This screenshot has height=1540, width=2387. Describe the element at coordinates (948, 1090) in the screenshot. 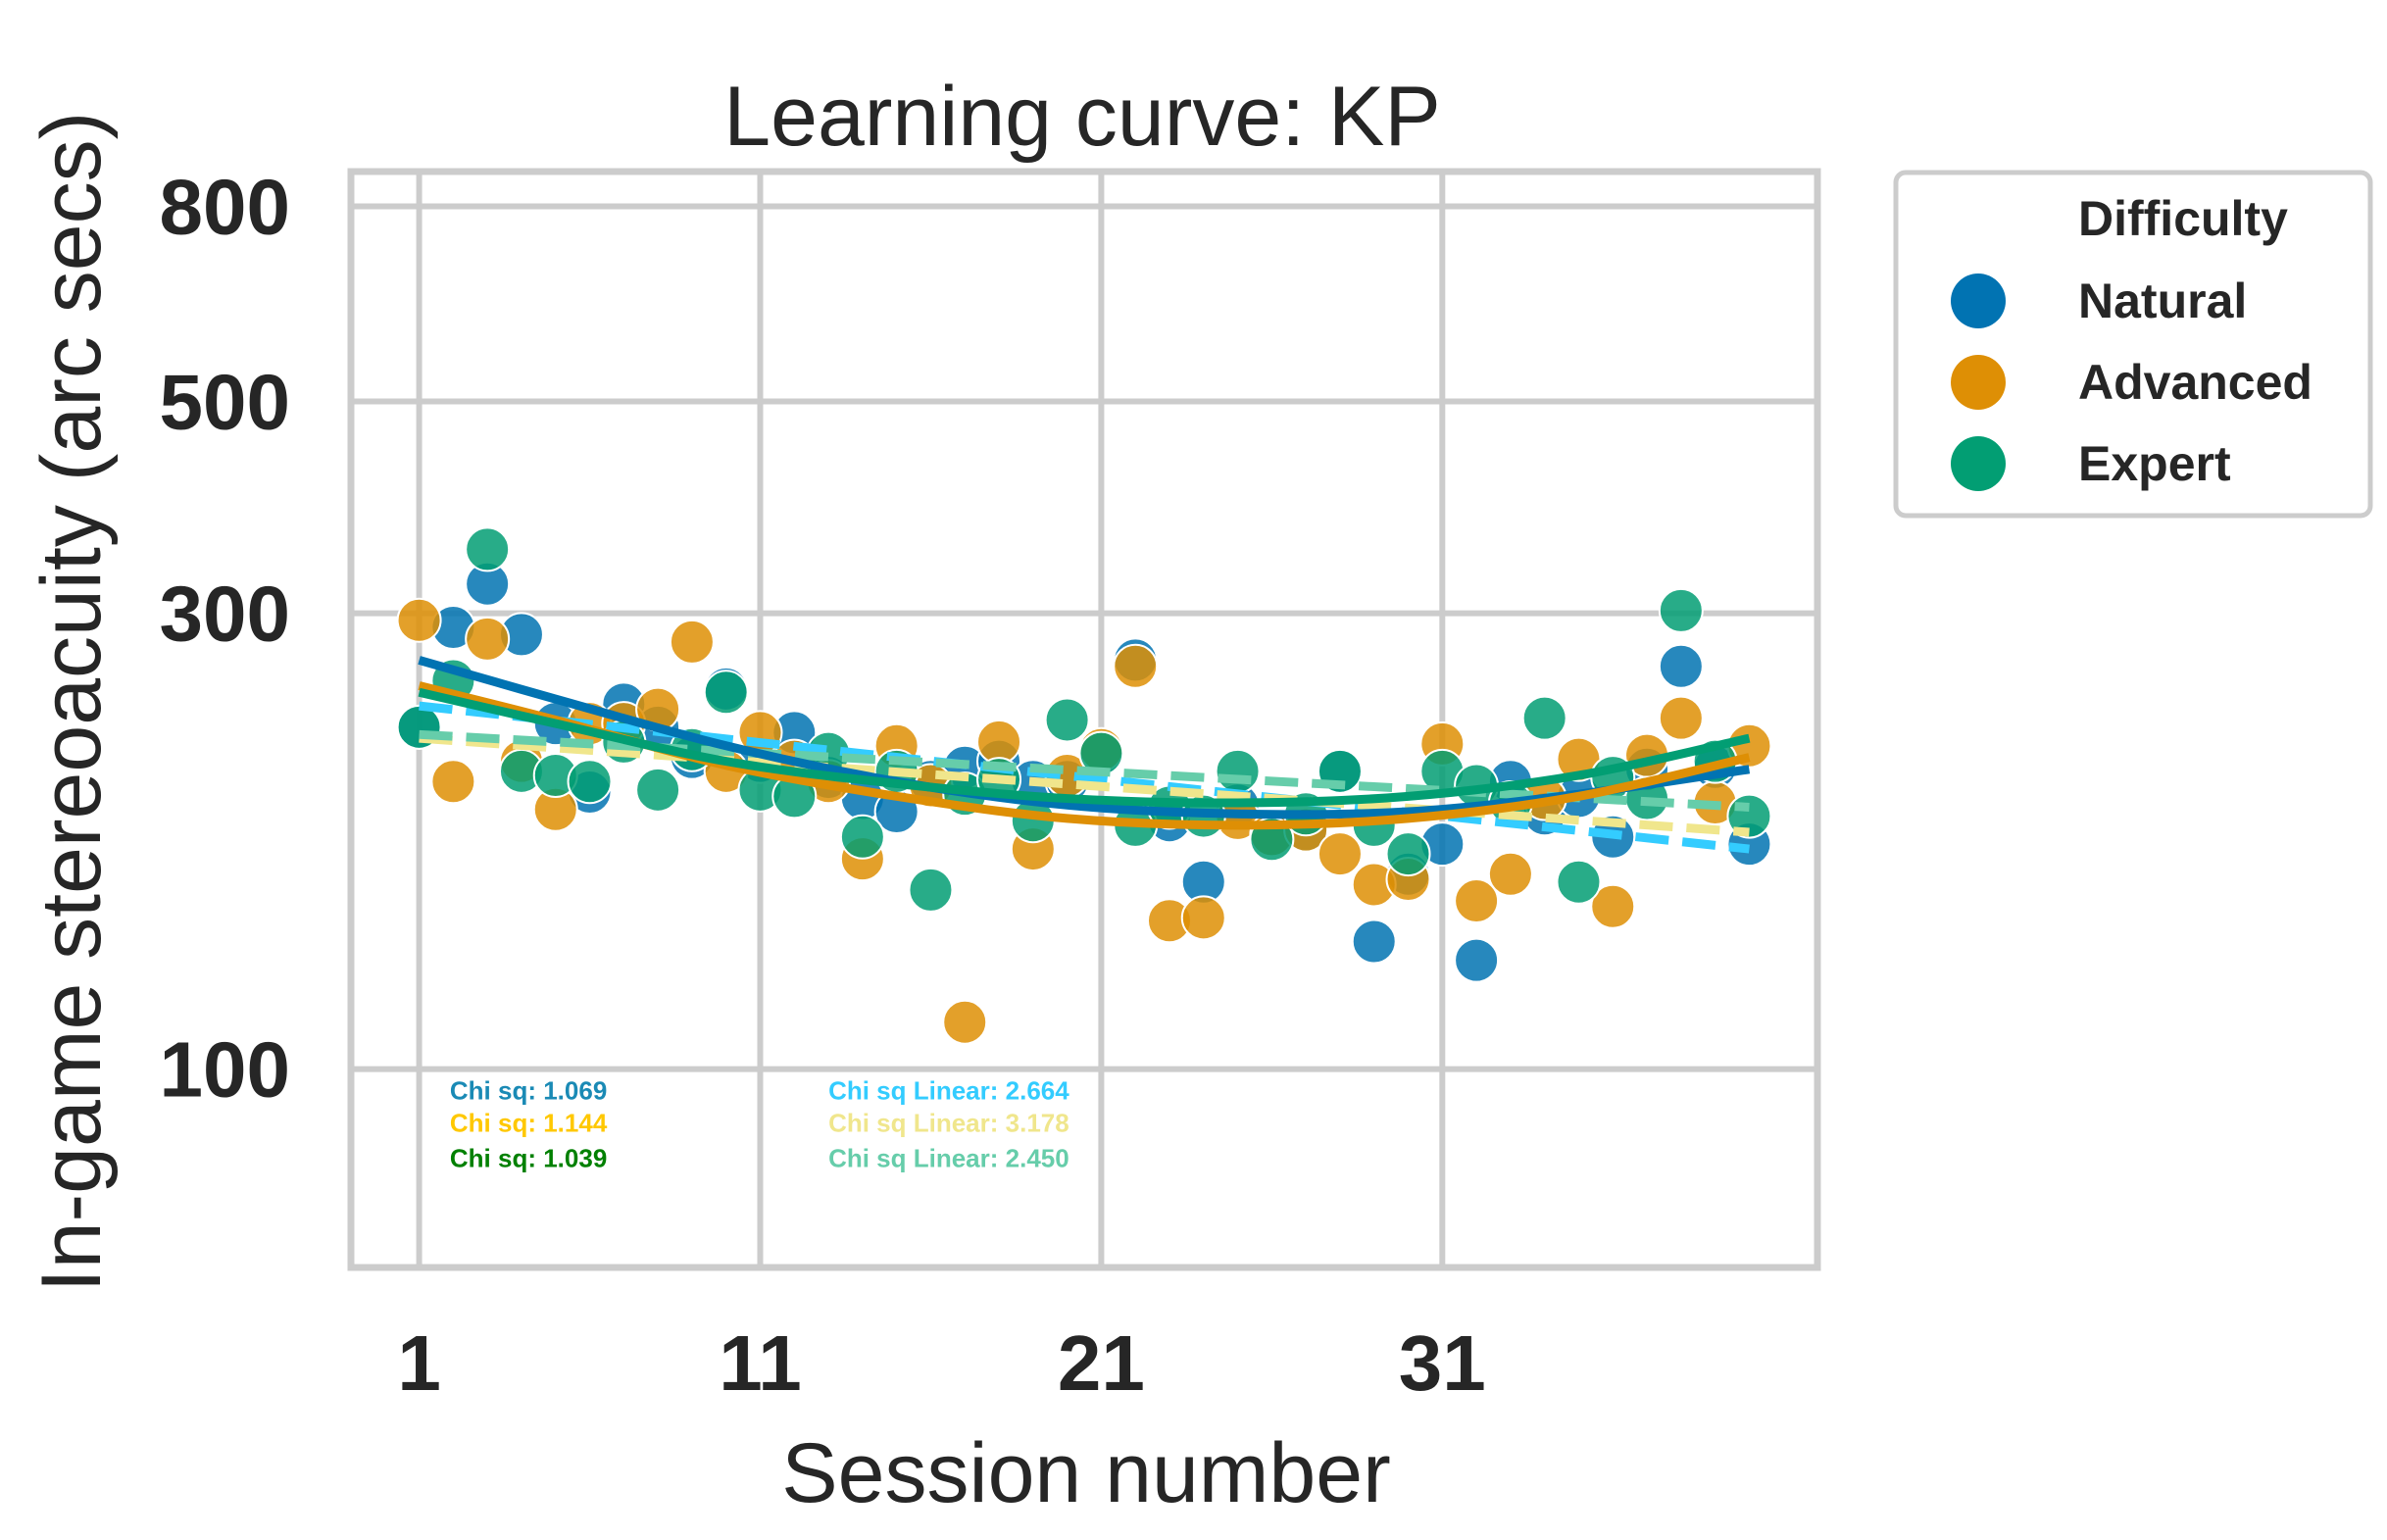

I see `annotation-3: Chi sq Linear: 2.664` at that location.